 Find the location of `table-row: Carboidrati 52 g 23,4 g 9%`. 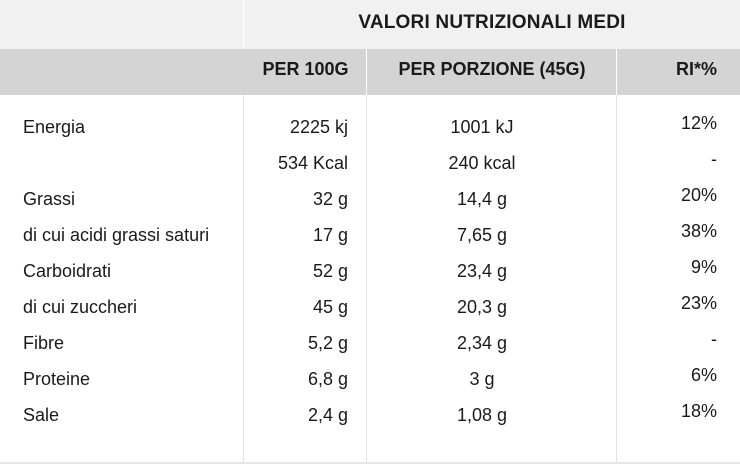

table-row: Carboidrati 52 g 23,4 g 9% is located at coordinates (370, 271).